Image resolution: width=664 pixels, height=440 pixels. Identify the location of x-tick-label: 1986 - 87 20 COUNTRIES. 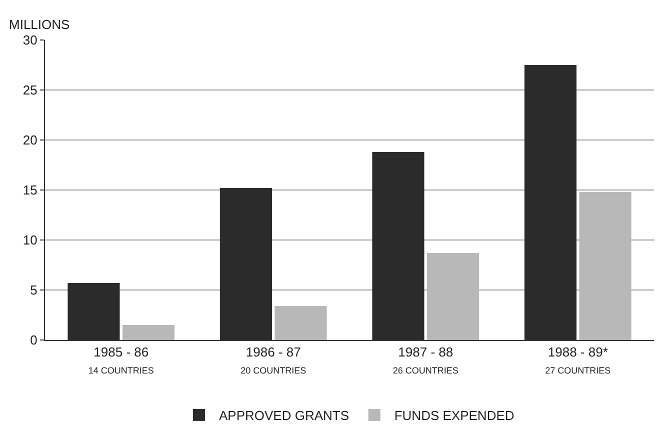
(273, 360).